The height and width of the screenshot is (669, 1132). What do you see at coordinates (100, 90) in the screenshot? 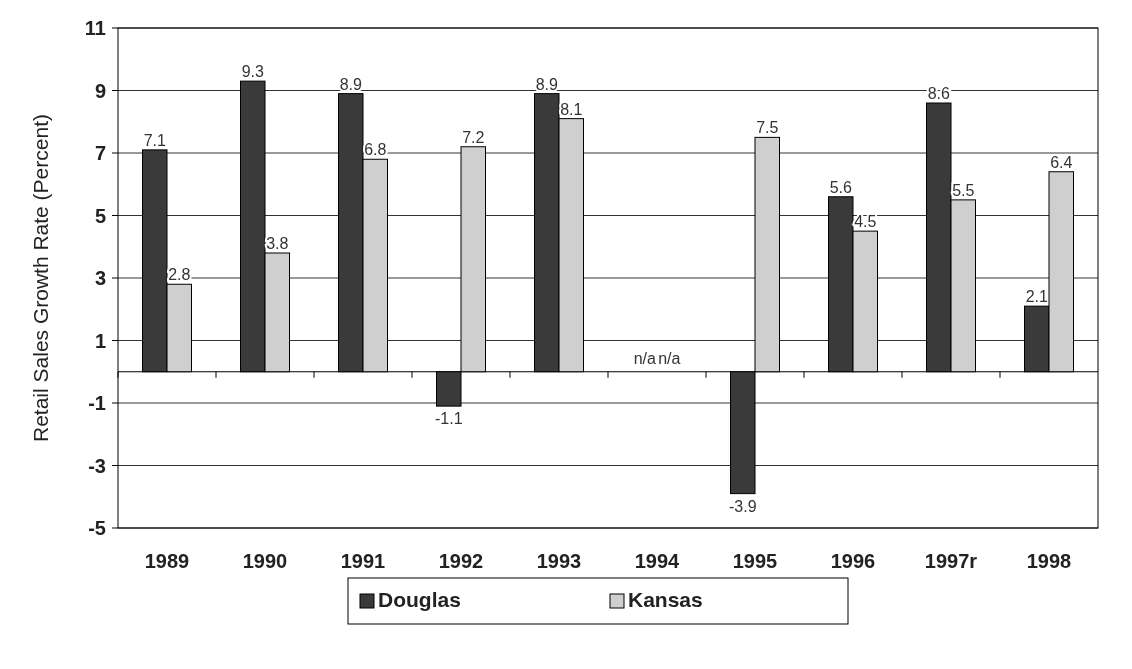
I see `y-tick-label: 9` at bounding box center [100, 90].